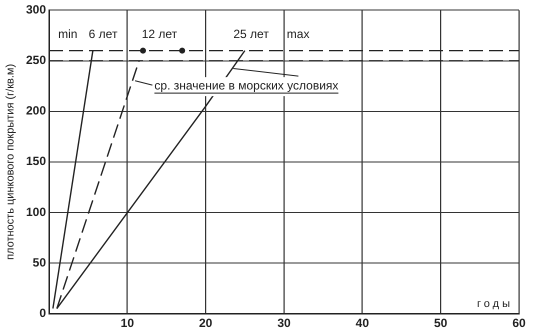 The height and width of the screenshot is (334, 535). Describe the element at coordinates (160, 33) in the screenshot. I see `annotation: 12 лет` at that location.